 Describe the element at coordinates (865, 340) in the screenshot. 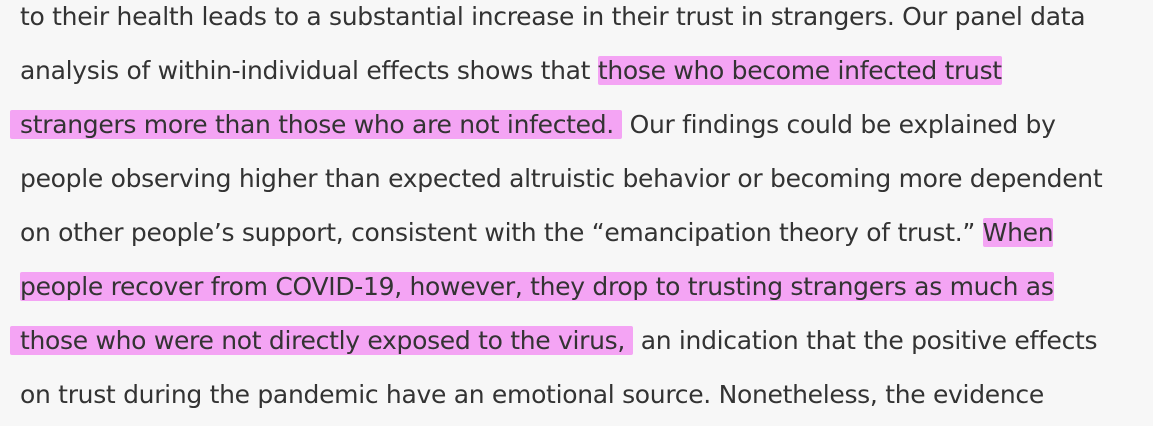

I see `paragraph-text: an indication that the positive effects` at that location.